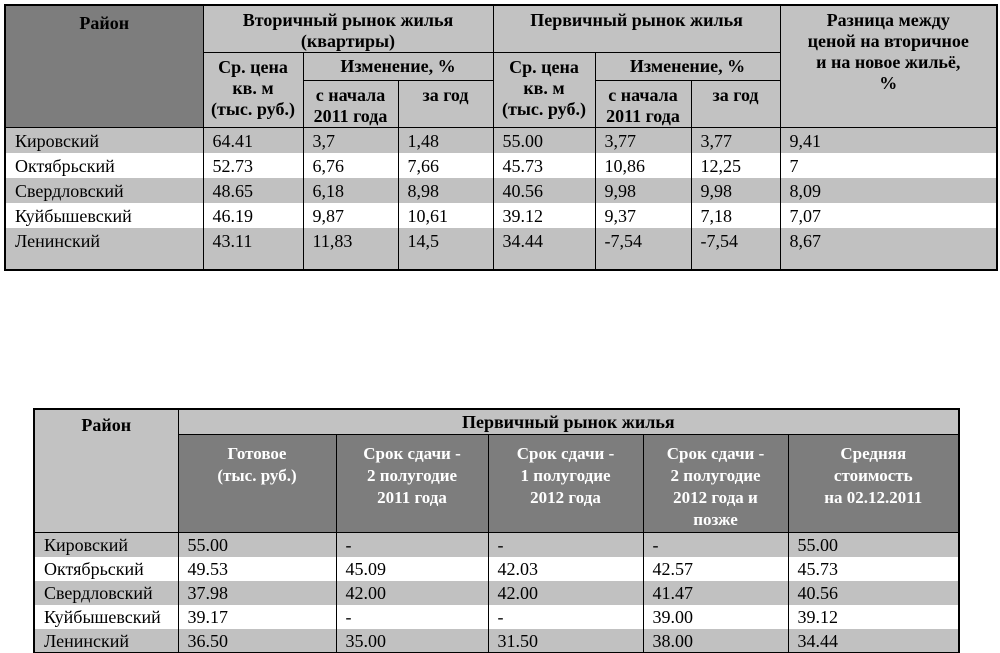  I want to click on column-header-secondary-change: Изменение, %, so click(398, 66).